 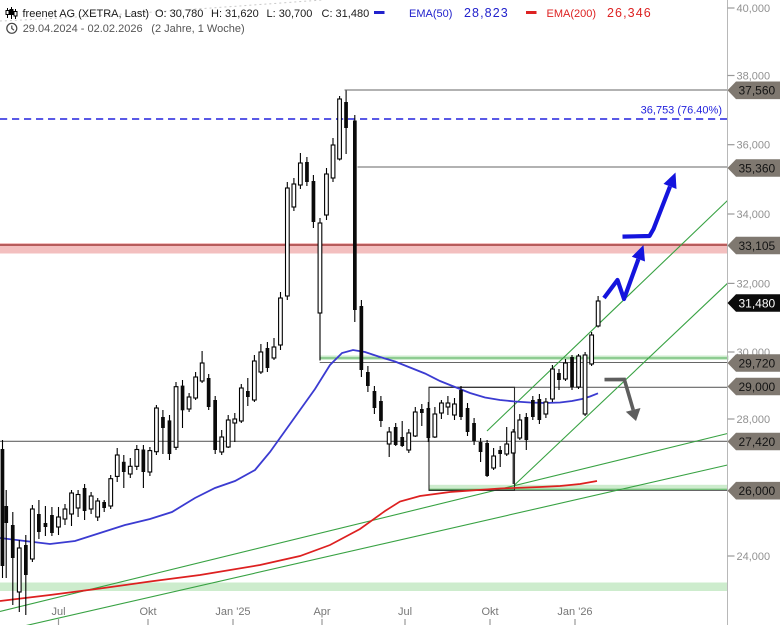 I want to click on svg-text: H: 31,620, so click(x=235, y=14).